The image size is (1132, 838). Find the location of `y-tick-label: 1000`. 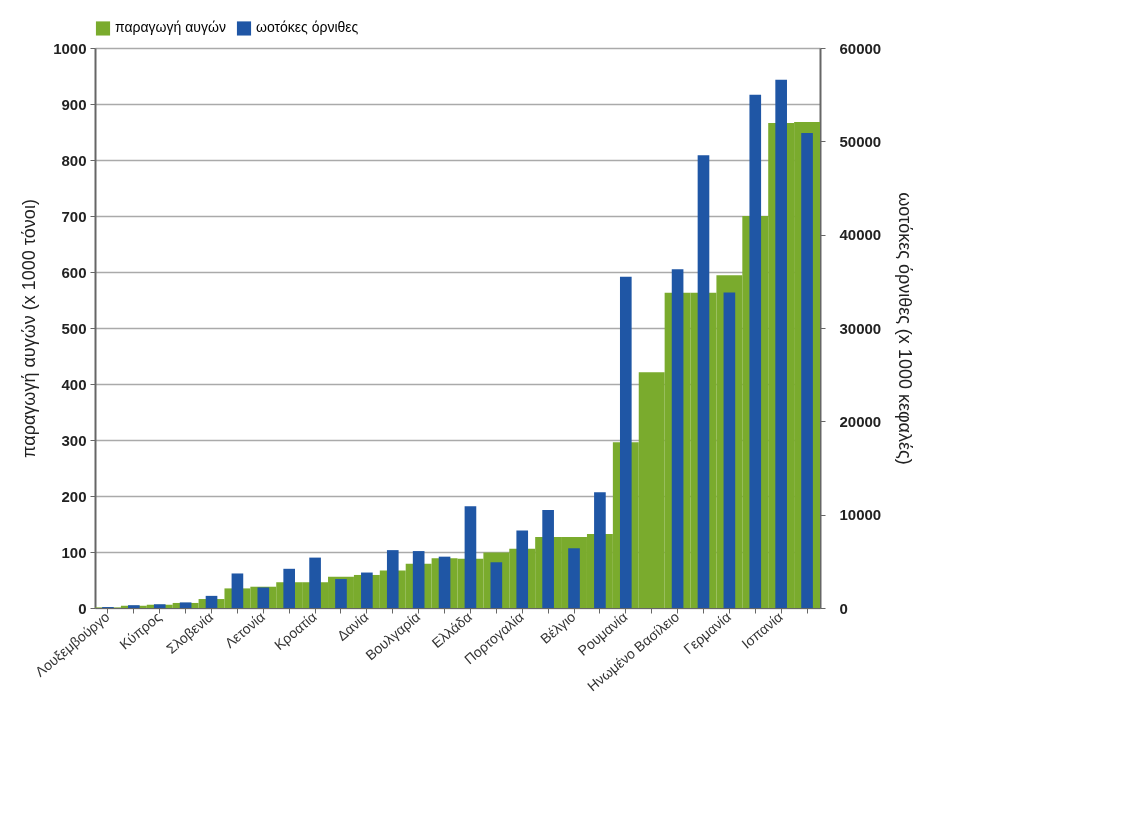

y-tick-label: 1000 is located at coordinates (70, 48).